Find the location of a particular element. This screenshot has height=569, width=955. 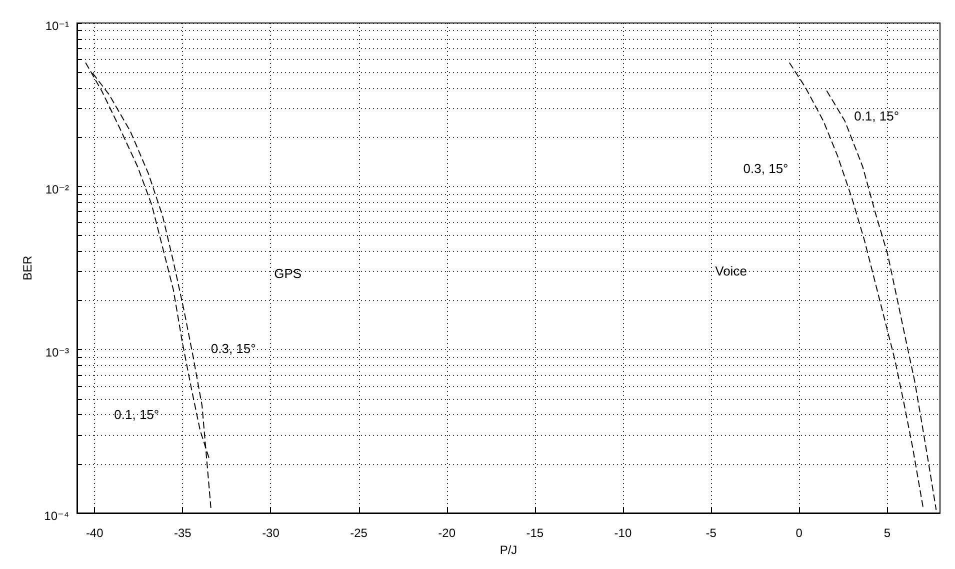

y-tick-label: 10⁻³ is located at coordinates (57, 353).